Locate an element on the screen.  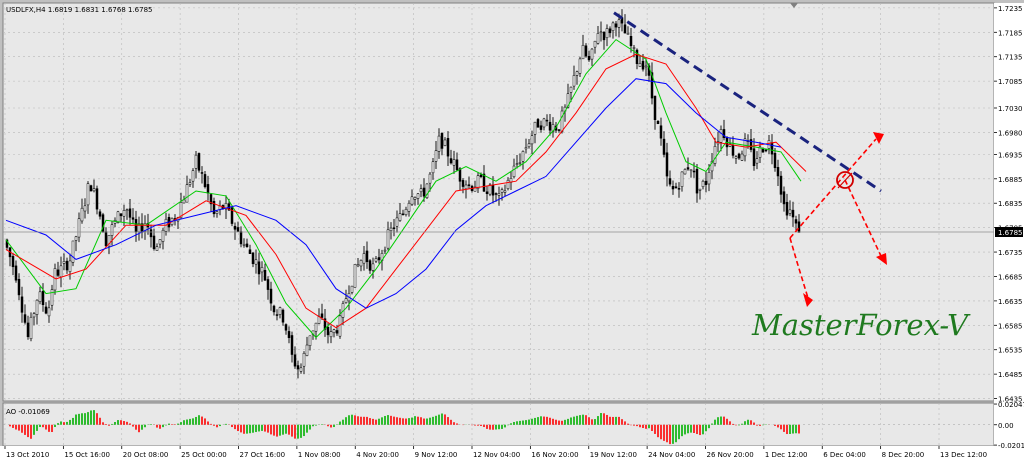
current-price-box is located at coordinates (1009, 232).